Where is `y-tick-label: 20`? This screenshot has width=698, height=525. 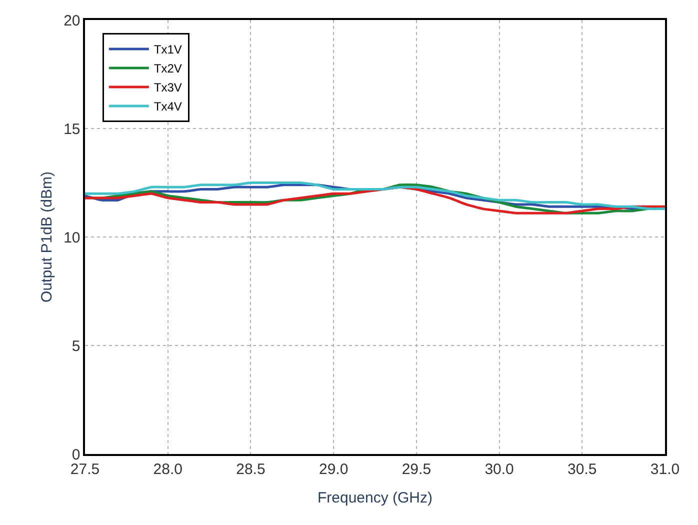
y-tick-label: 20 is located at coordinates (72, 21).